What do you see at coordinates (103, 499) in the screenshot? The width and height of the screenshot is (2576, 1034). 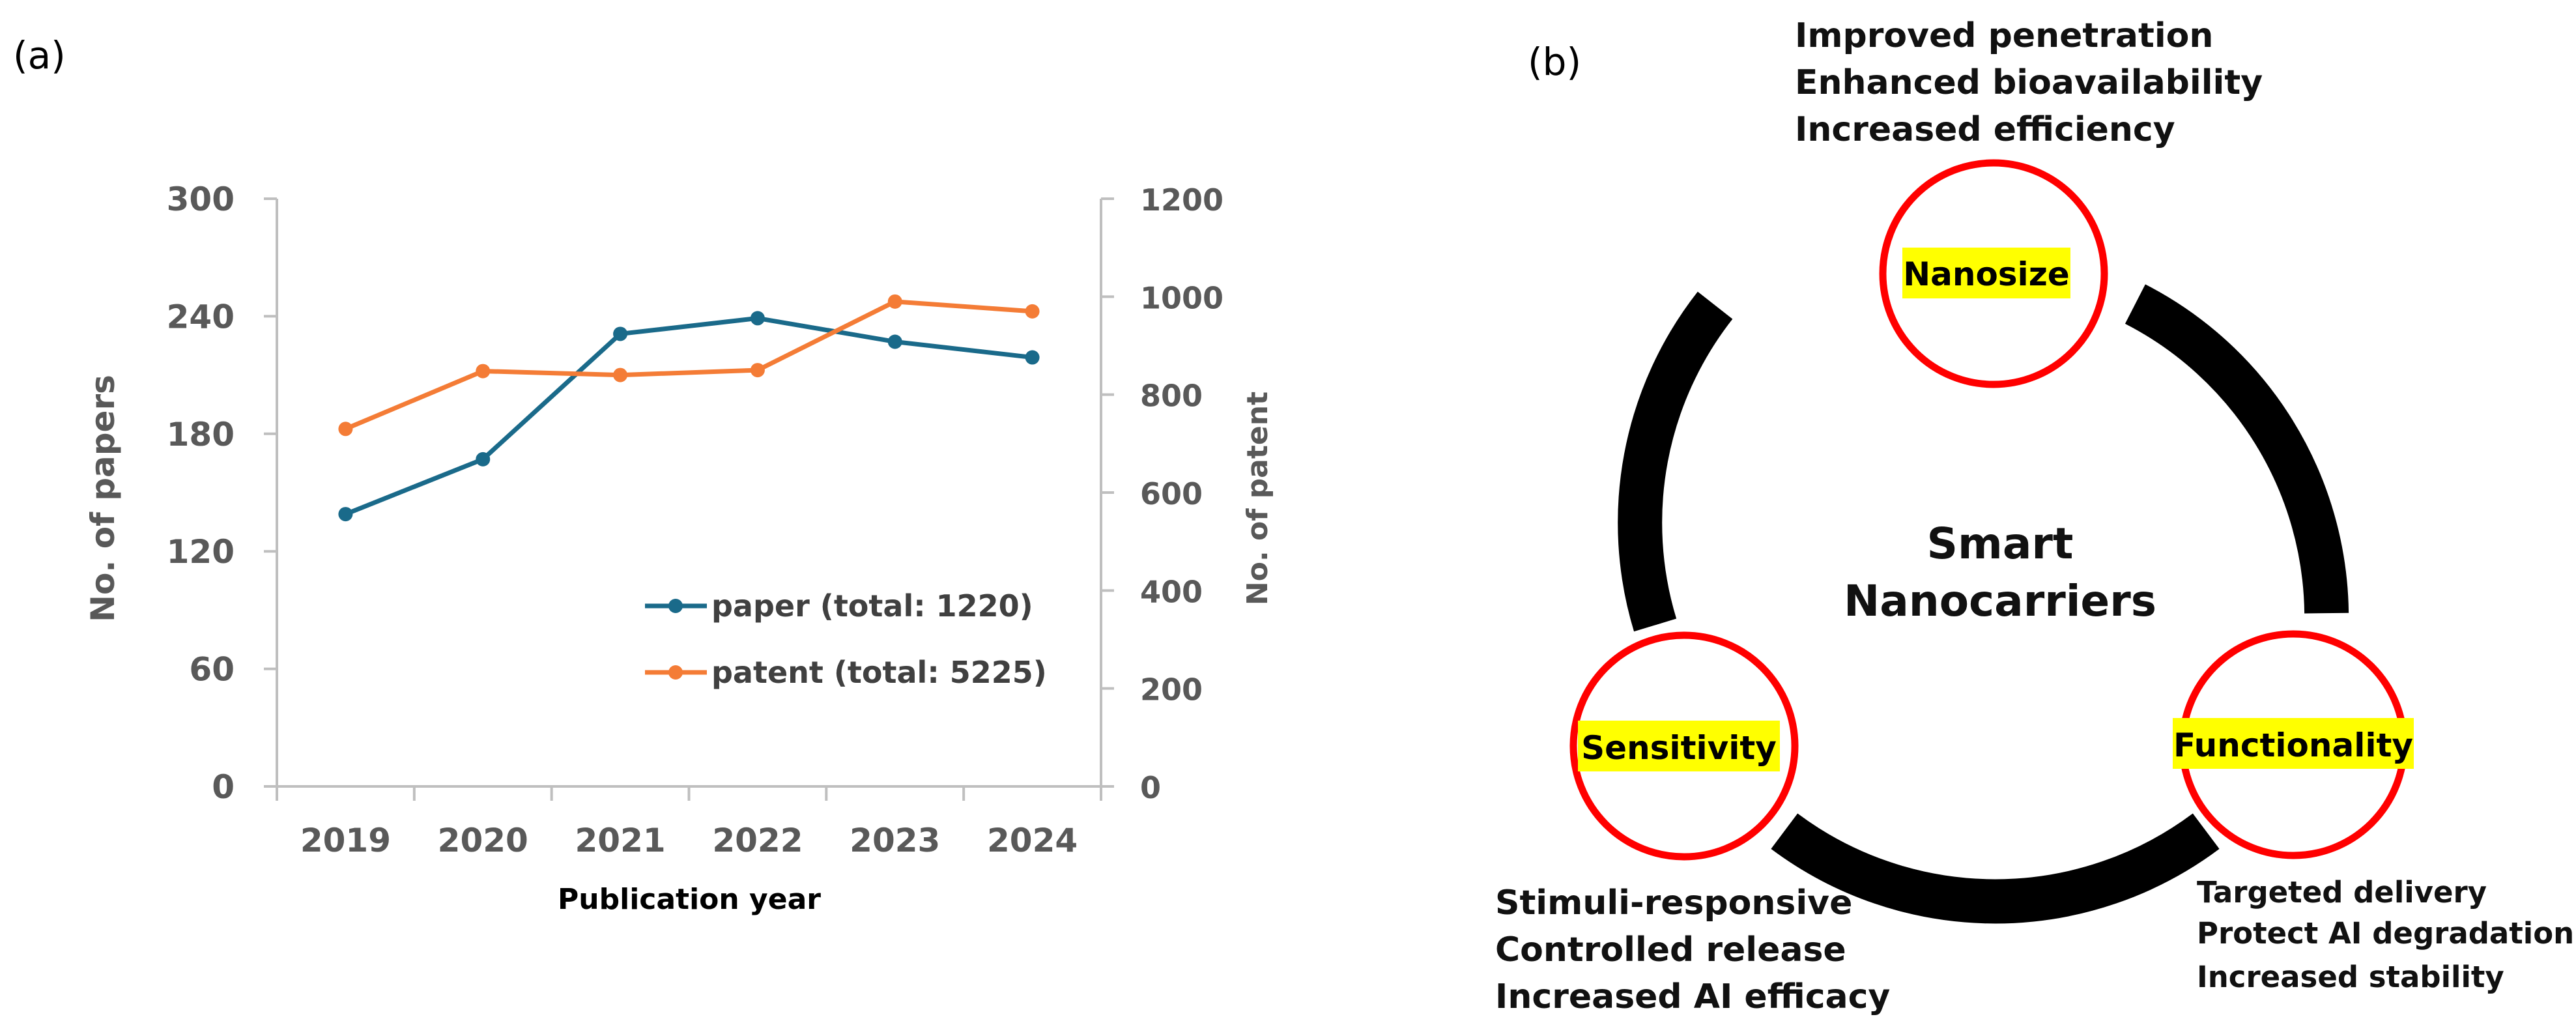 I see `y-axis-left-title: No. of papers` at bounding box center [103, 499].